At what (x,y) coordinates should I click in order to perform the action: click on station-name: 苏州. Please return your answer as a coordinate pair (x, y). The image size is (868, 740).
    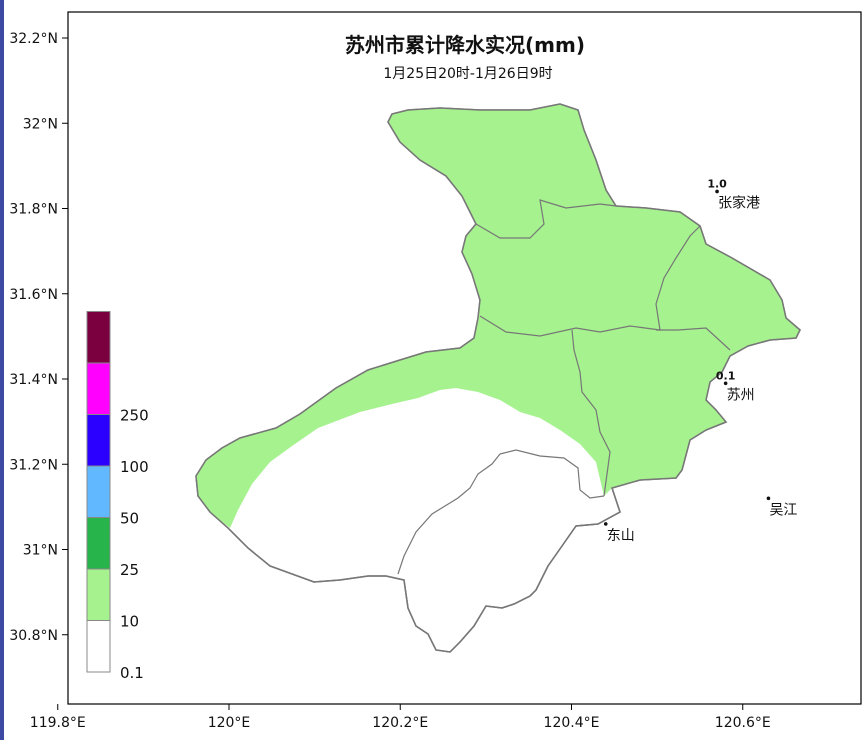
    Looking at the image, I should click on (741, 395).